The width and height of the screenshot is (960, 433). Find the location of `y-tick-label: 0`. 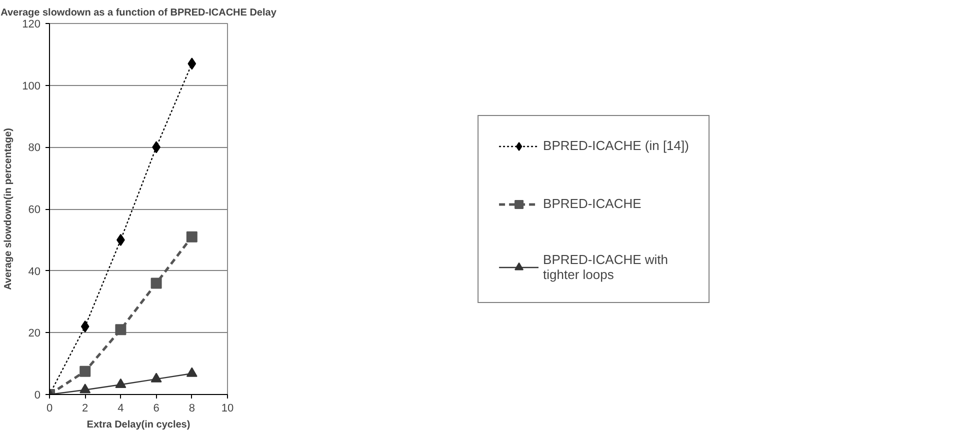

y-tick-label: 0 is located at coordinates (37, 396).